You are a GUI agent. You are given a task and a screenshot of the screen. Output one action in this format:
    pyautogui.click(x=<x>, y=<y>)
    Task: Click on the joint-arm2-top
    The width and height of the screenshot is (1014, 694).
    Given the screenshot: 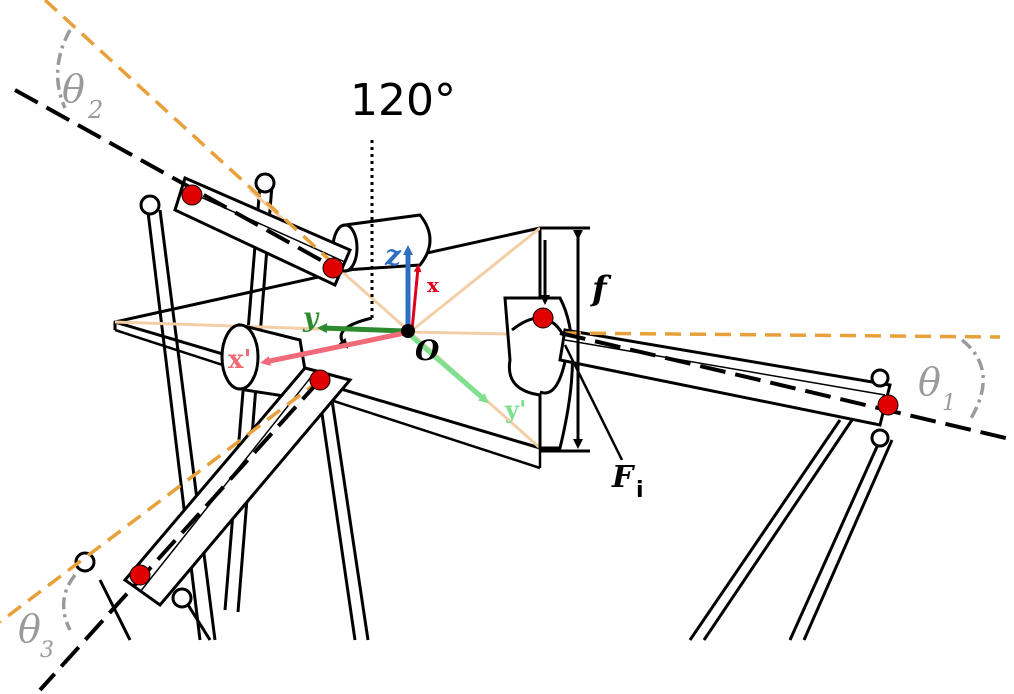 What is the action you would take?
    pyautogui.click(x=192, y=195)
    